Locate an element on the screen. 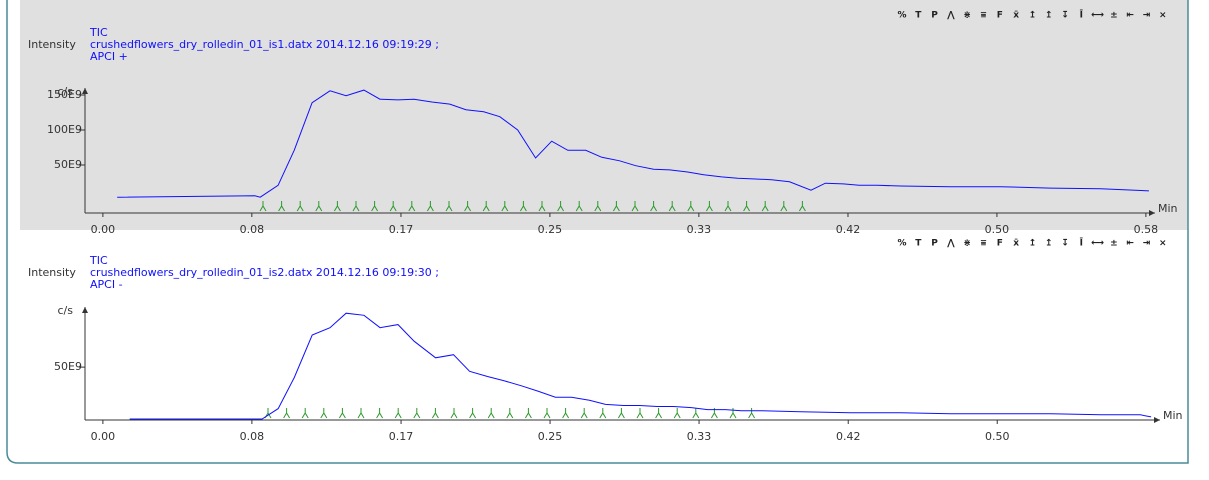 Image resolution: width=1209 pixels, height=480 pixels. toolbar-button: P is located at coordinates (934, 16).